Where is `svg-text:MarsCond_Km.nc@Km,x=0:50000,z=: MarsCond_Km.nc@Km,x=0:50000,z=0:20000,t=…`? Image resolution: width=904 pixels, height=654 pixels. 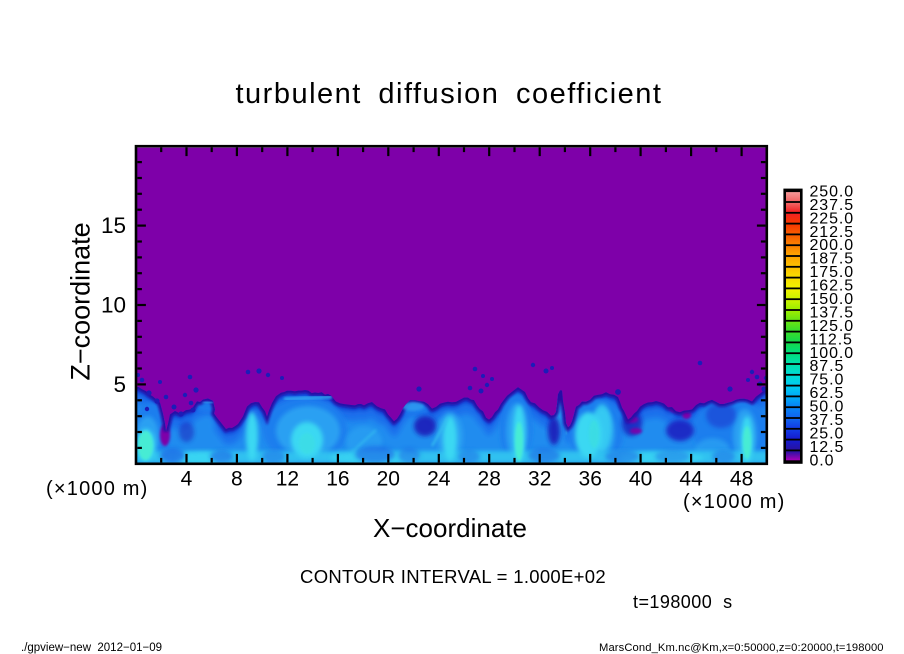
svg-text:MarsCond_Km.nc@Km,x=0:50000,z=: MarsCond_Km.nc@Km,x=0:50000,z=0:20000,t=… is located at coordinates (741, 648).